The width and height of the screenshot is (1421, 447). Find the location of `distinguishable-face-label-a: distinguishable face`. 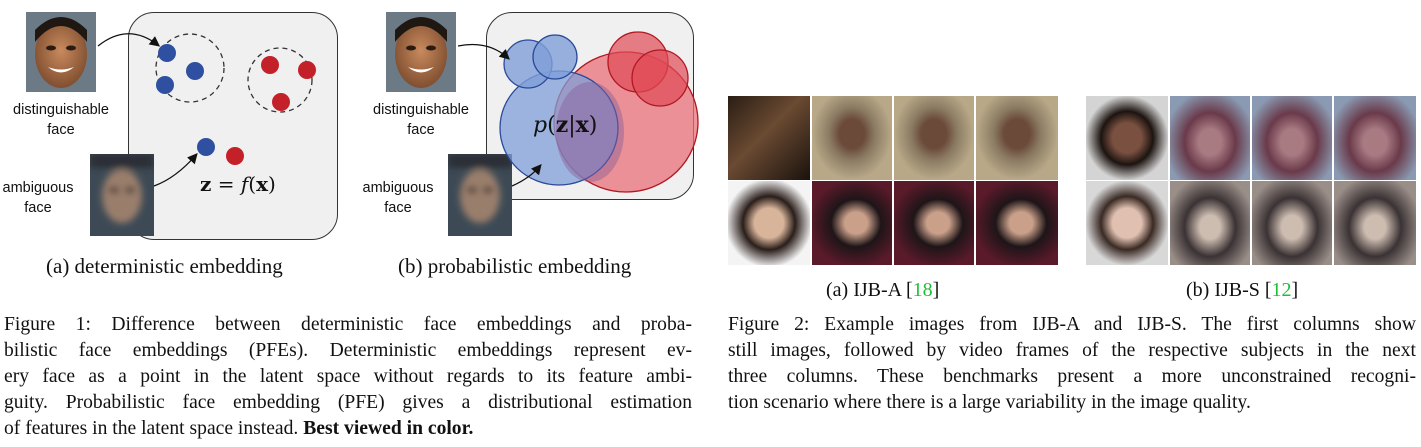

distinguishable-face-label-a: distinguishable face is located at coordinates (61, 120).